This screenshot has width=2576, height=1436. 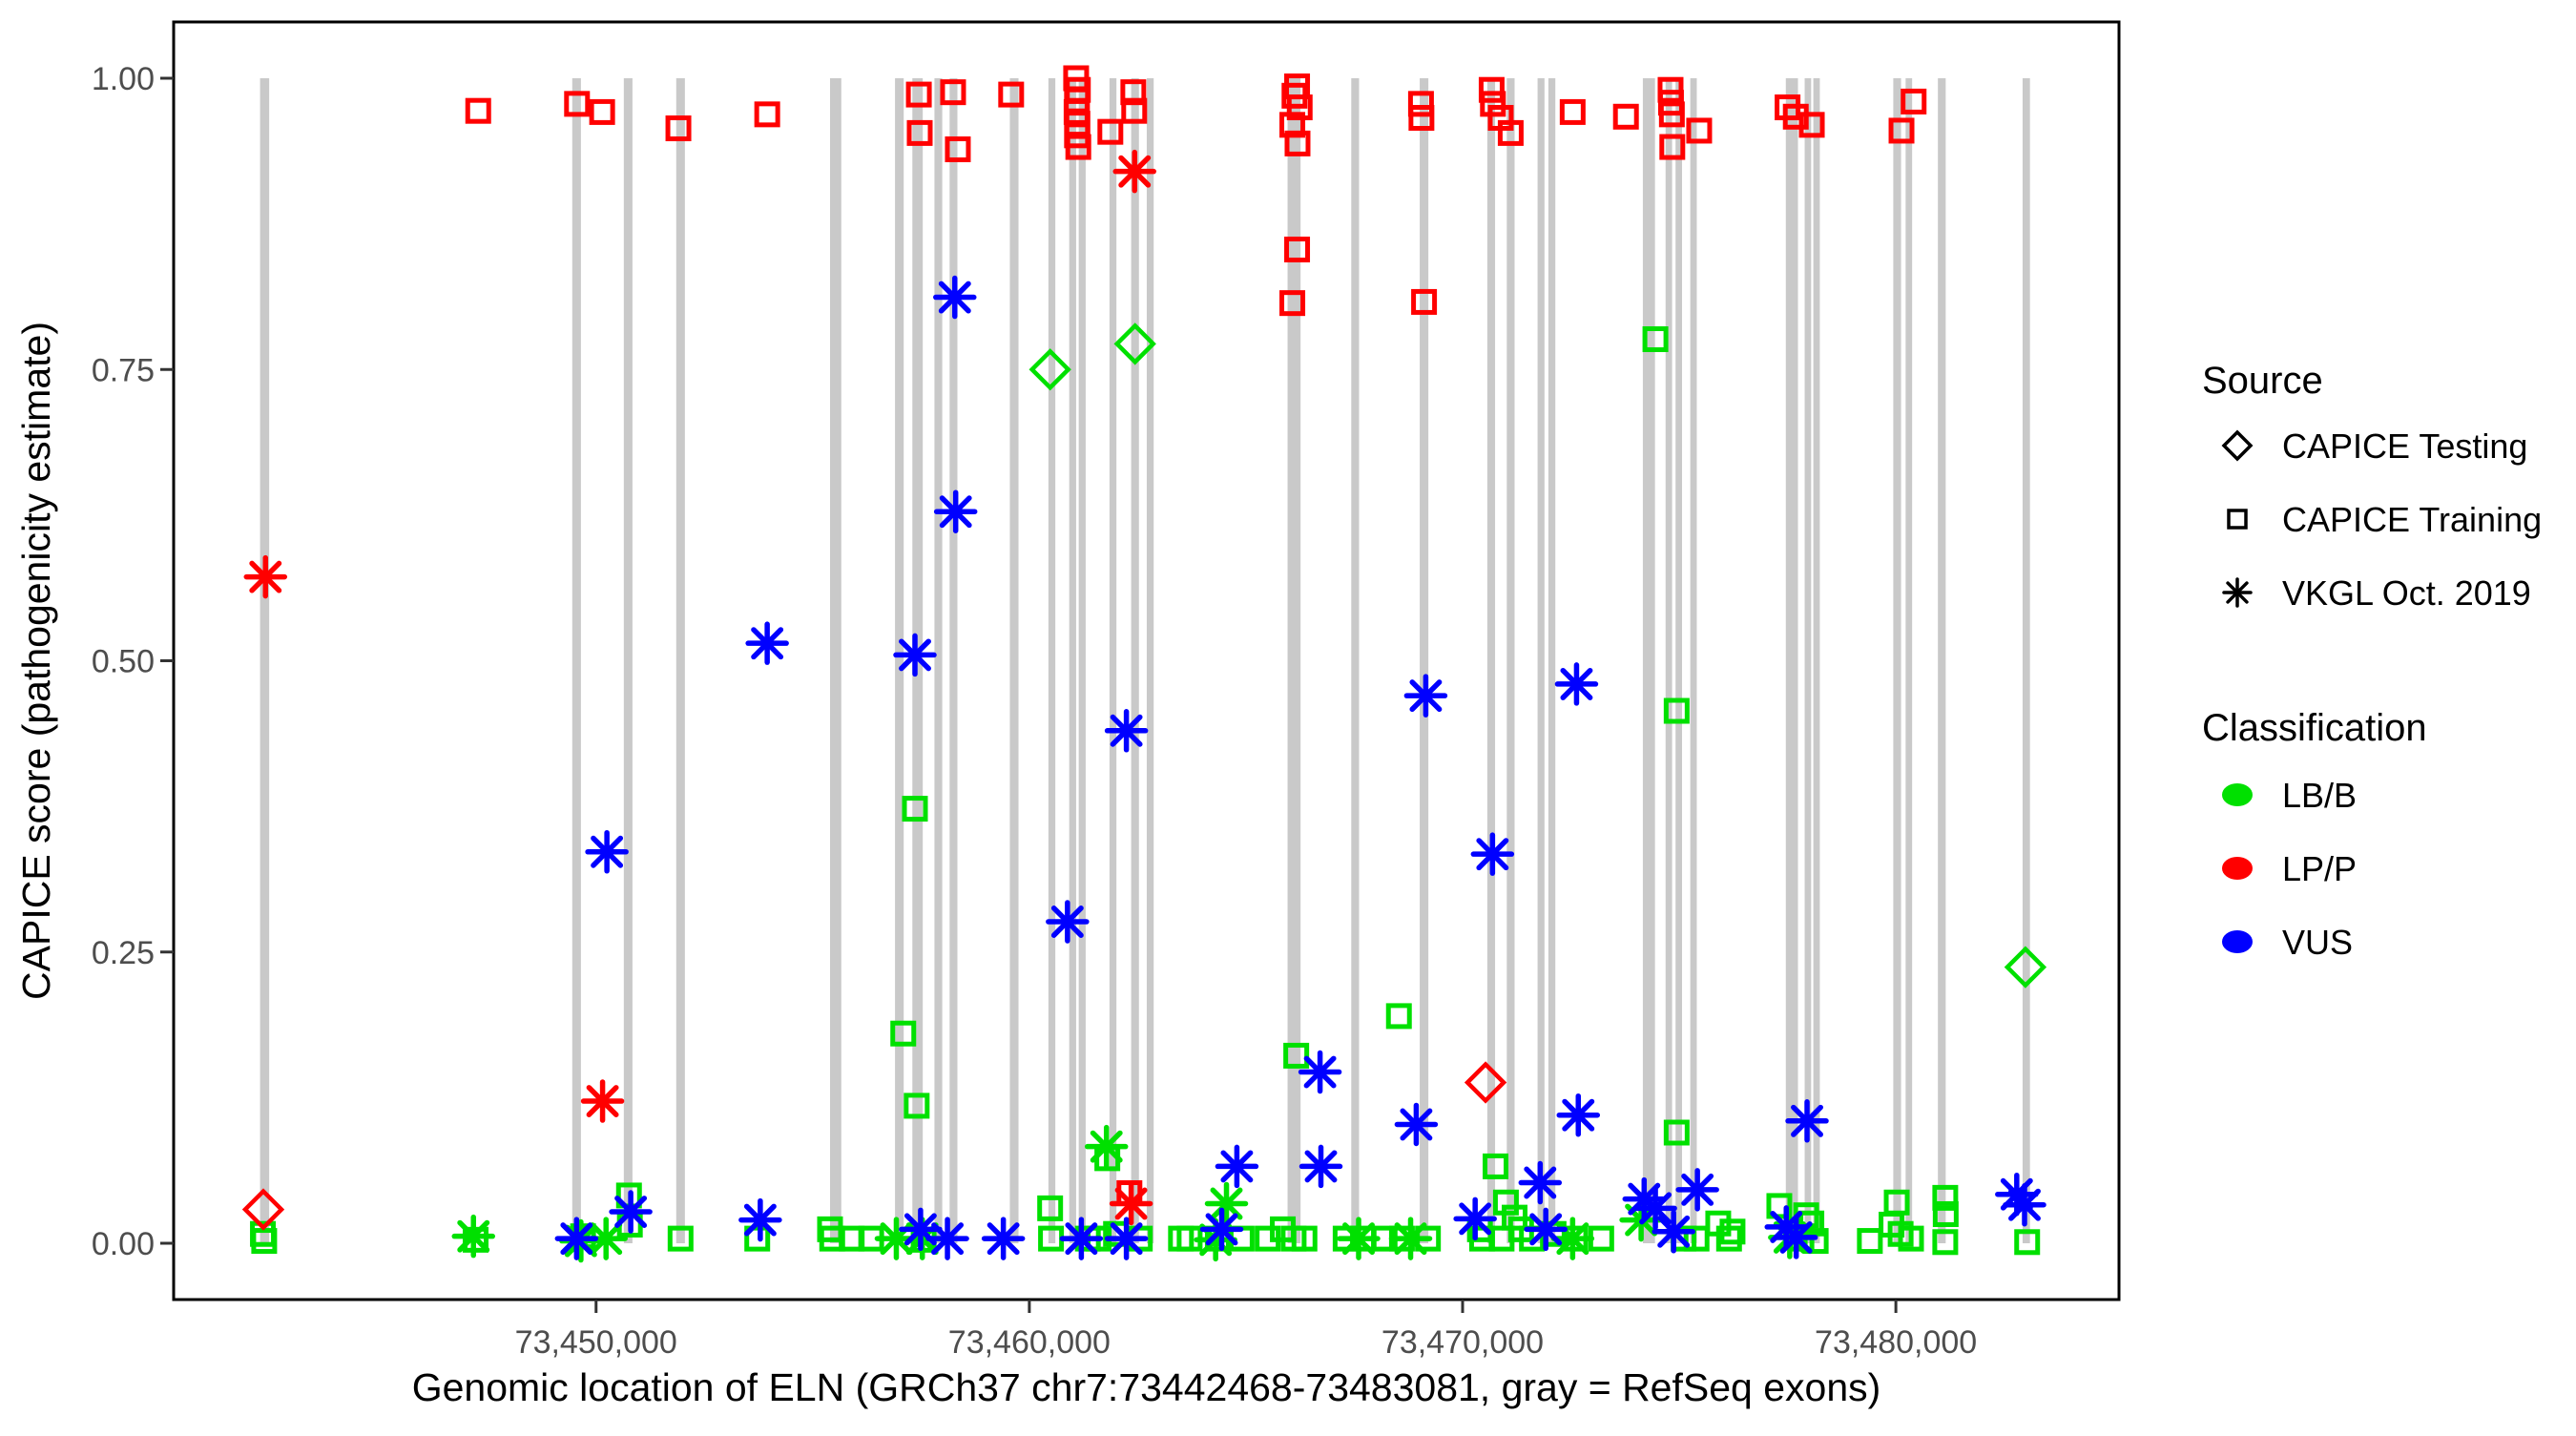 What do you see at coordinates (123, 662) in the screenshot?
I see `y-axis-tick-label: 0.50` at bounding box center [123, 662].